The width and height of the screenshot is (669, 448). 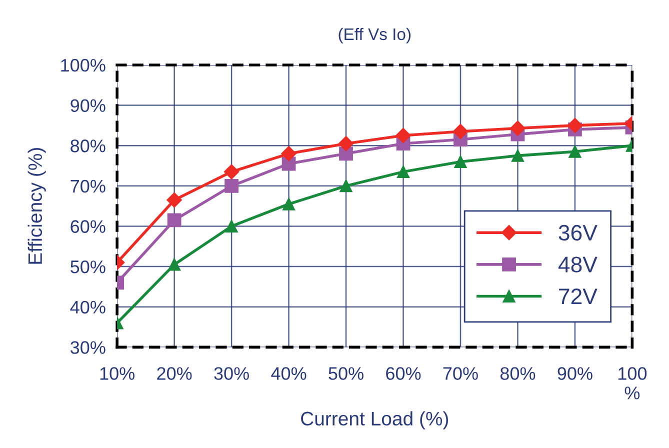 I want to click on y-tick-label: 40%, so click(x=88, y=307).